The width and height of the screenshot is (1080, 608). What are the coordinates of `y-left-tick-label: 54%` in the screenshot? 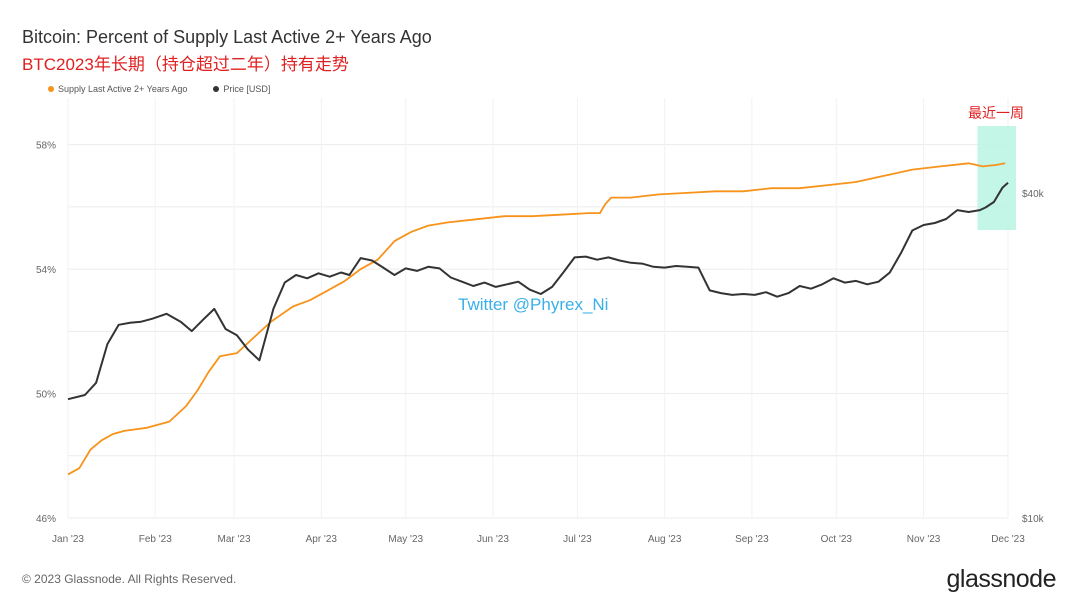 It's located at (46, 270).